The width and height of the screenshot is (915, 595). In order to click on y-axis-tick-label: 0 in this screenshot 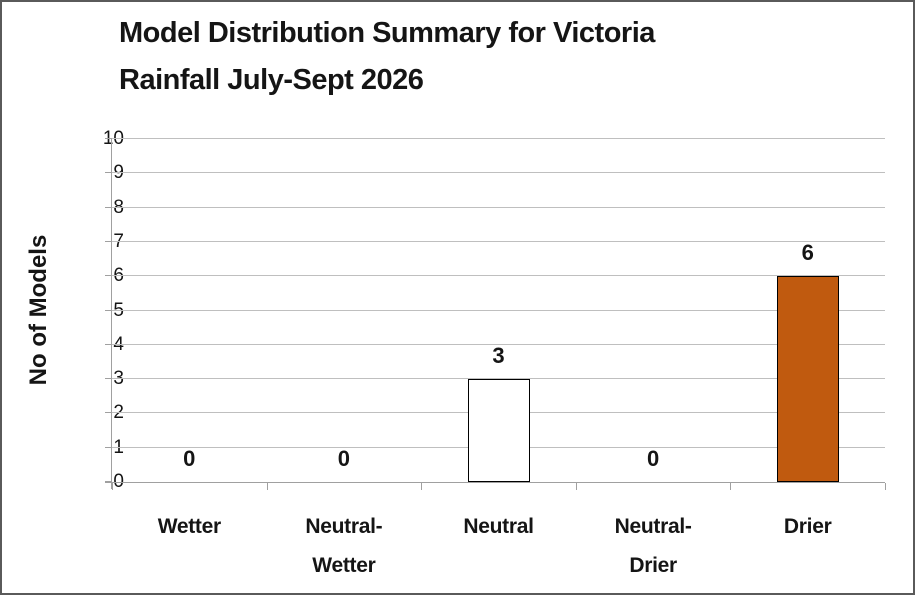, I will do `click(104, 481)`.